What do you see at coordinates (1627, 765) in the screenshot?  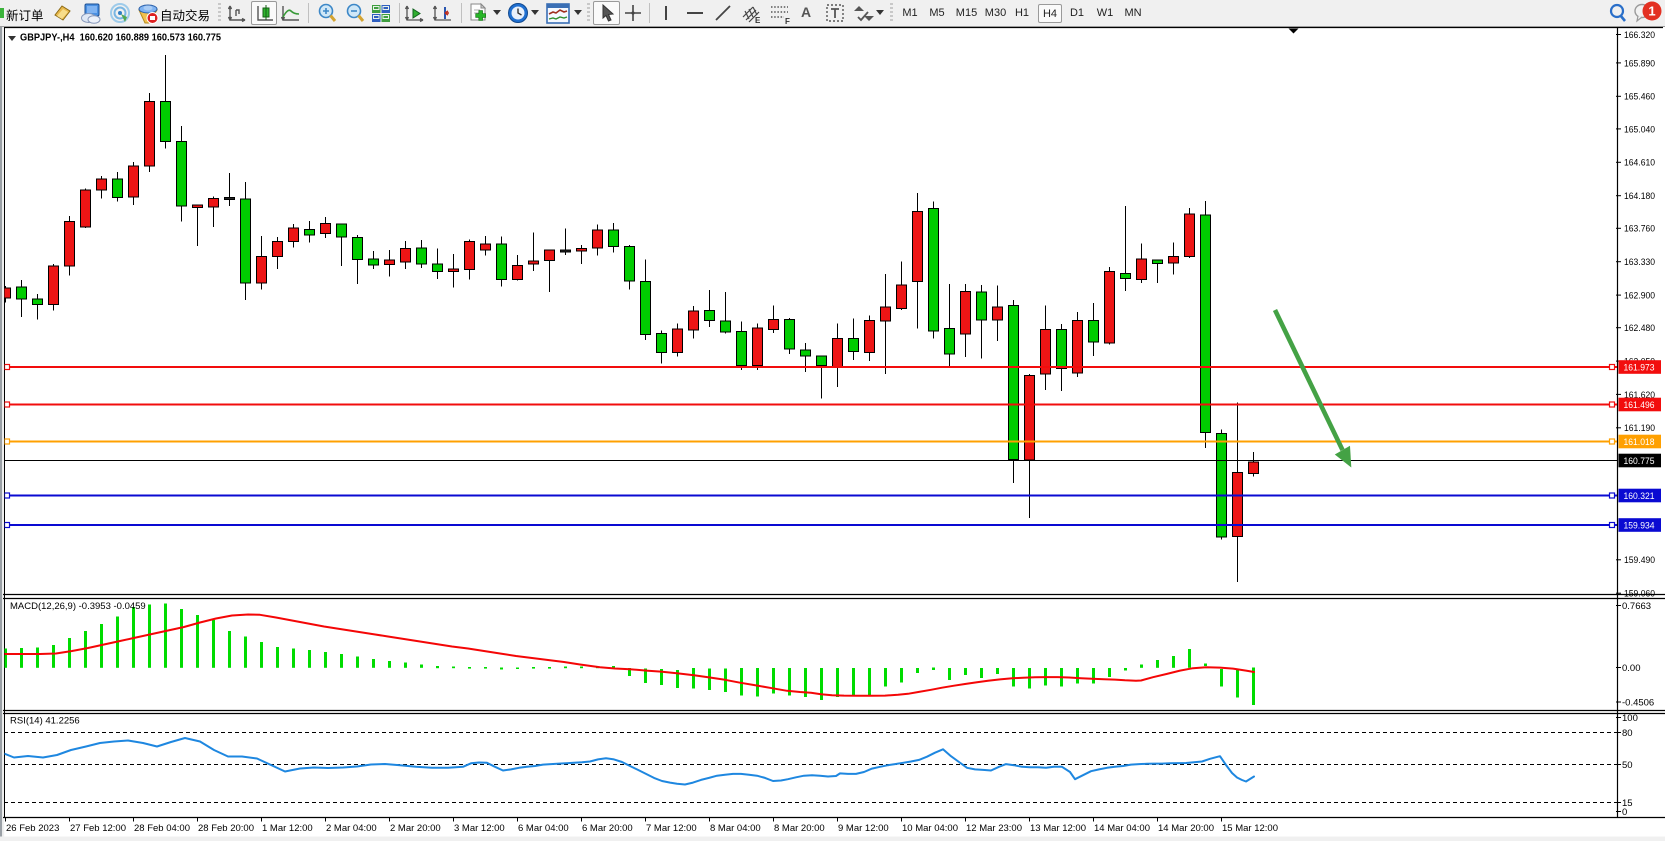 I see `svg-text: 50` at bounding box center [1627, 765].